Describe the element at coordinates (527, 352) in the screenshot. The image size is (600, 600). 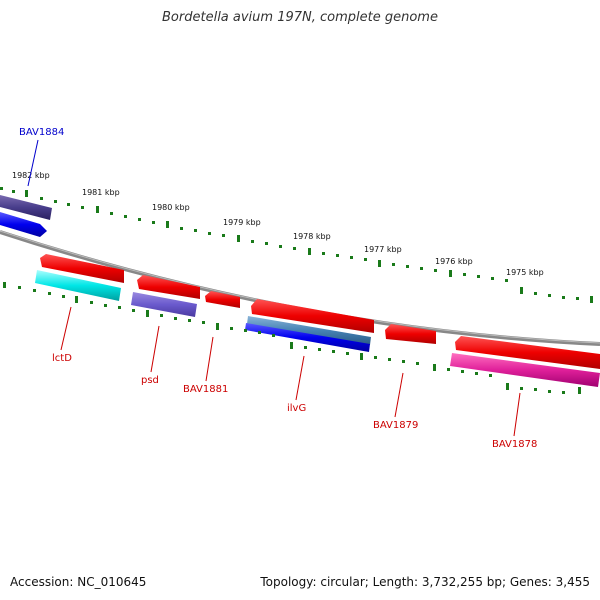
I see `gene-bav1878` at that location.